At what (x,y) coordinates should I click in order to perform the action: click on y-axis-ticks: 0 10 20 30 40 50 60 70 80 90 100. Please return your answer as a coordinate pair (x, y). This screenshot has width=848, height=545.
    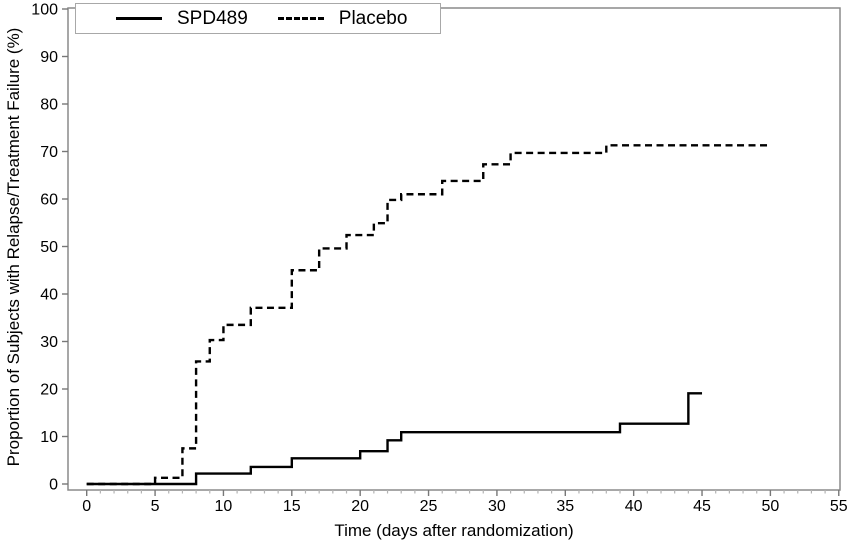
    Looking at the image, I should click on (49, 248).